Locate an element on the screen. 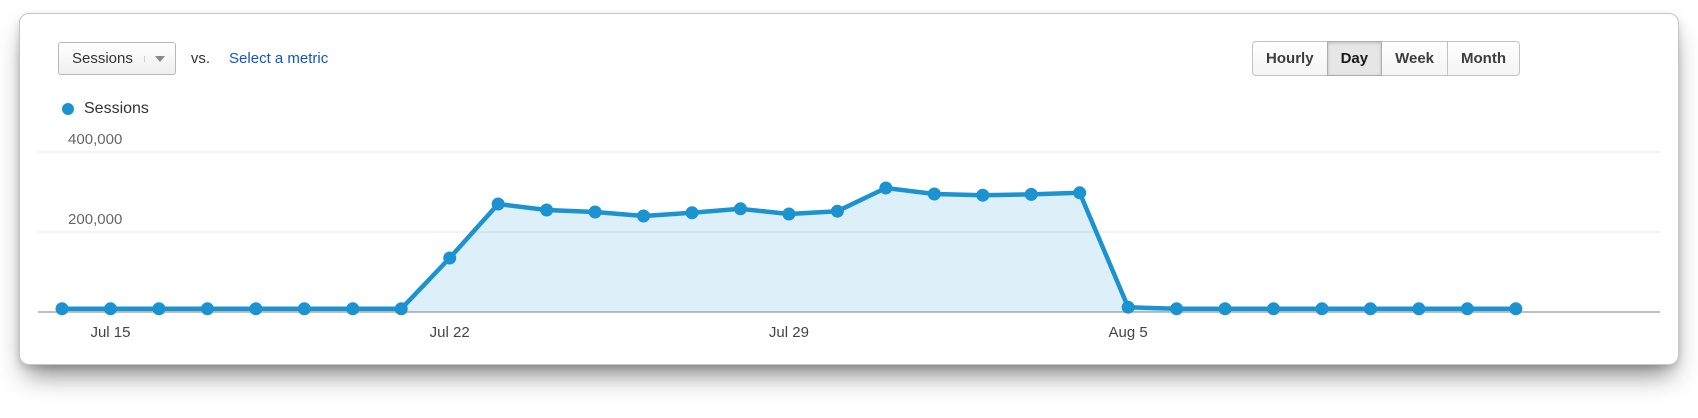  select-metric-link: Select a metric is located at coordinates (279, 58).